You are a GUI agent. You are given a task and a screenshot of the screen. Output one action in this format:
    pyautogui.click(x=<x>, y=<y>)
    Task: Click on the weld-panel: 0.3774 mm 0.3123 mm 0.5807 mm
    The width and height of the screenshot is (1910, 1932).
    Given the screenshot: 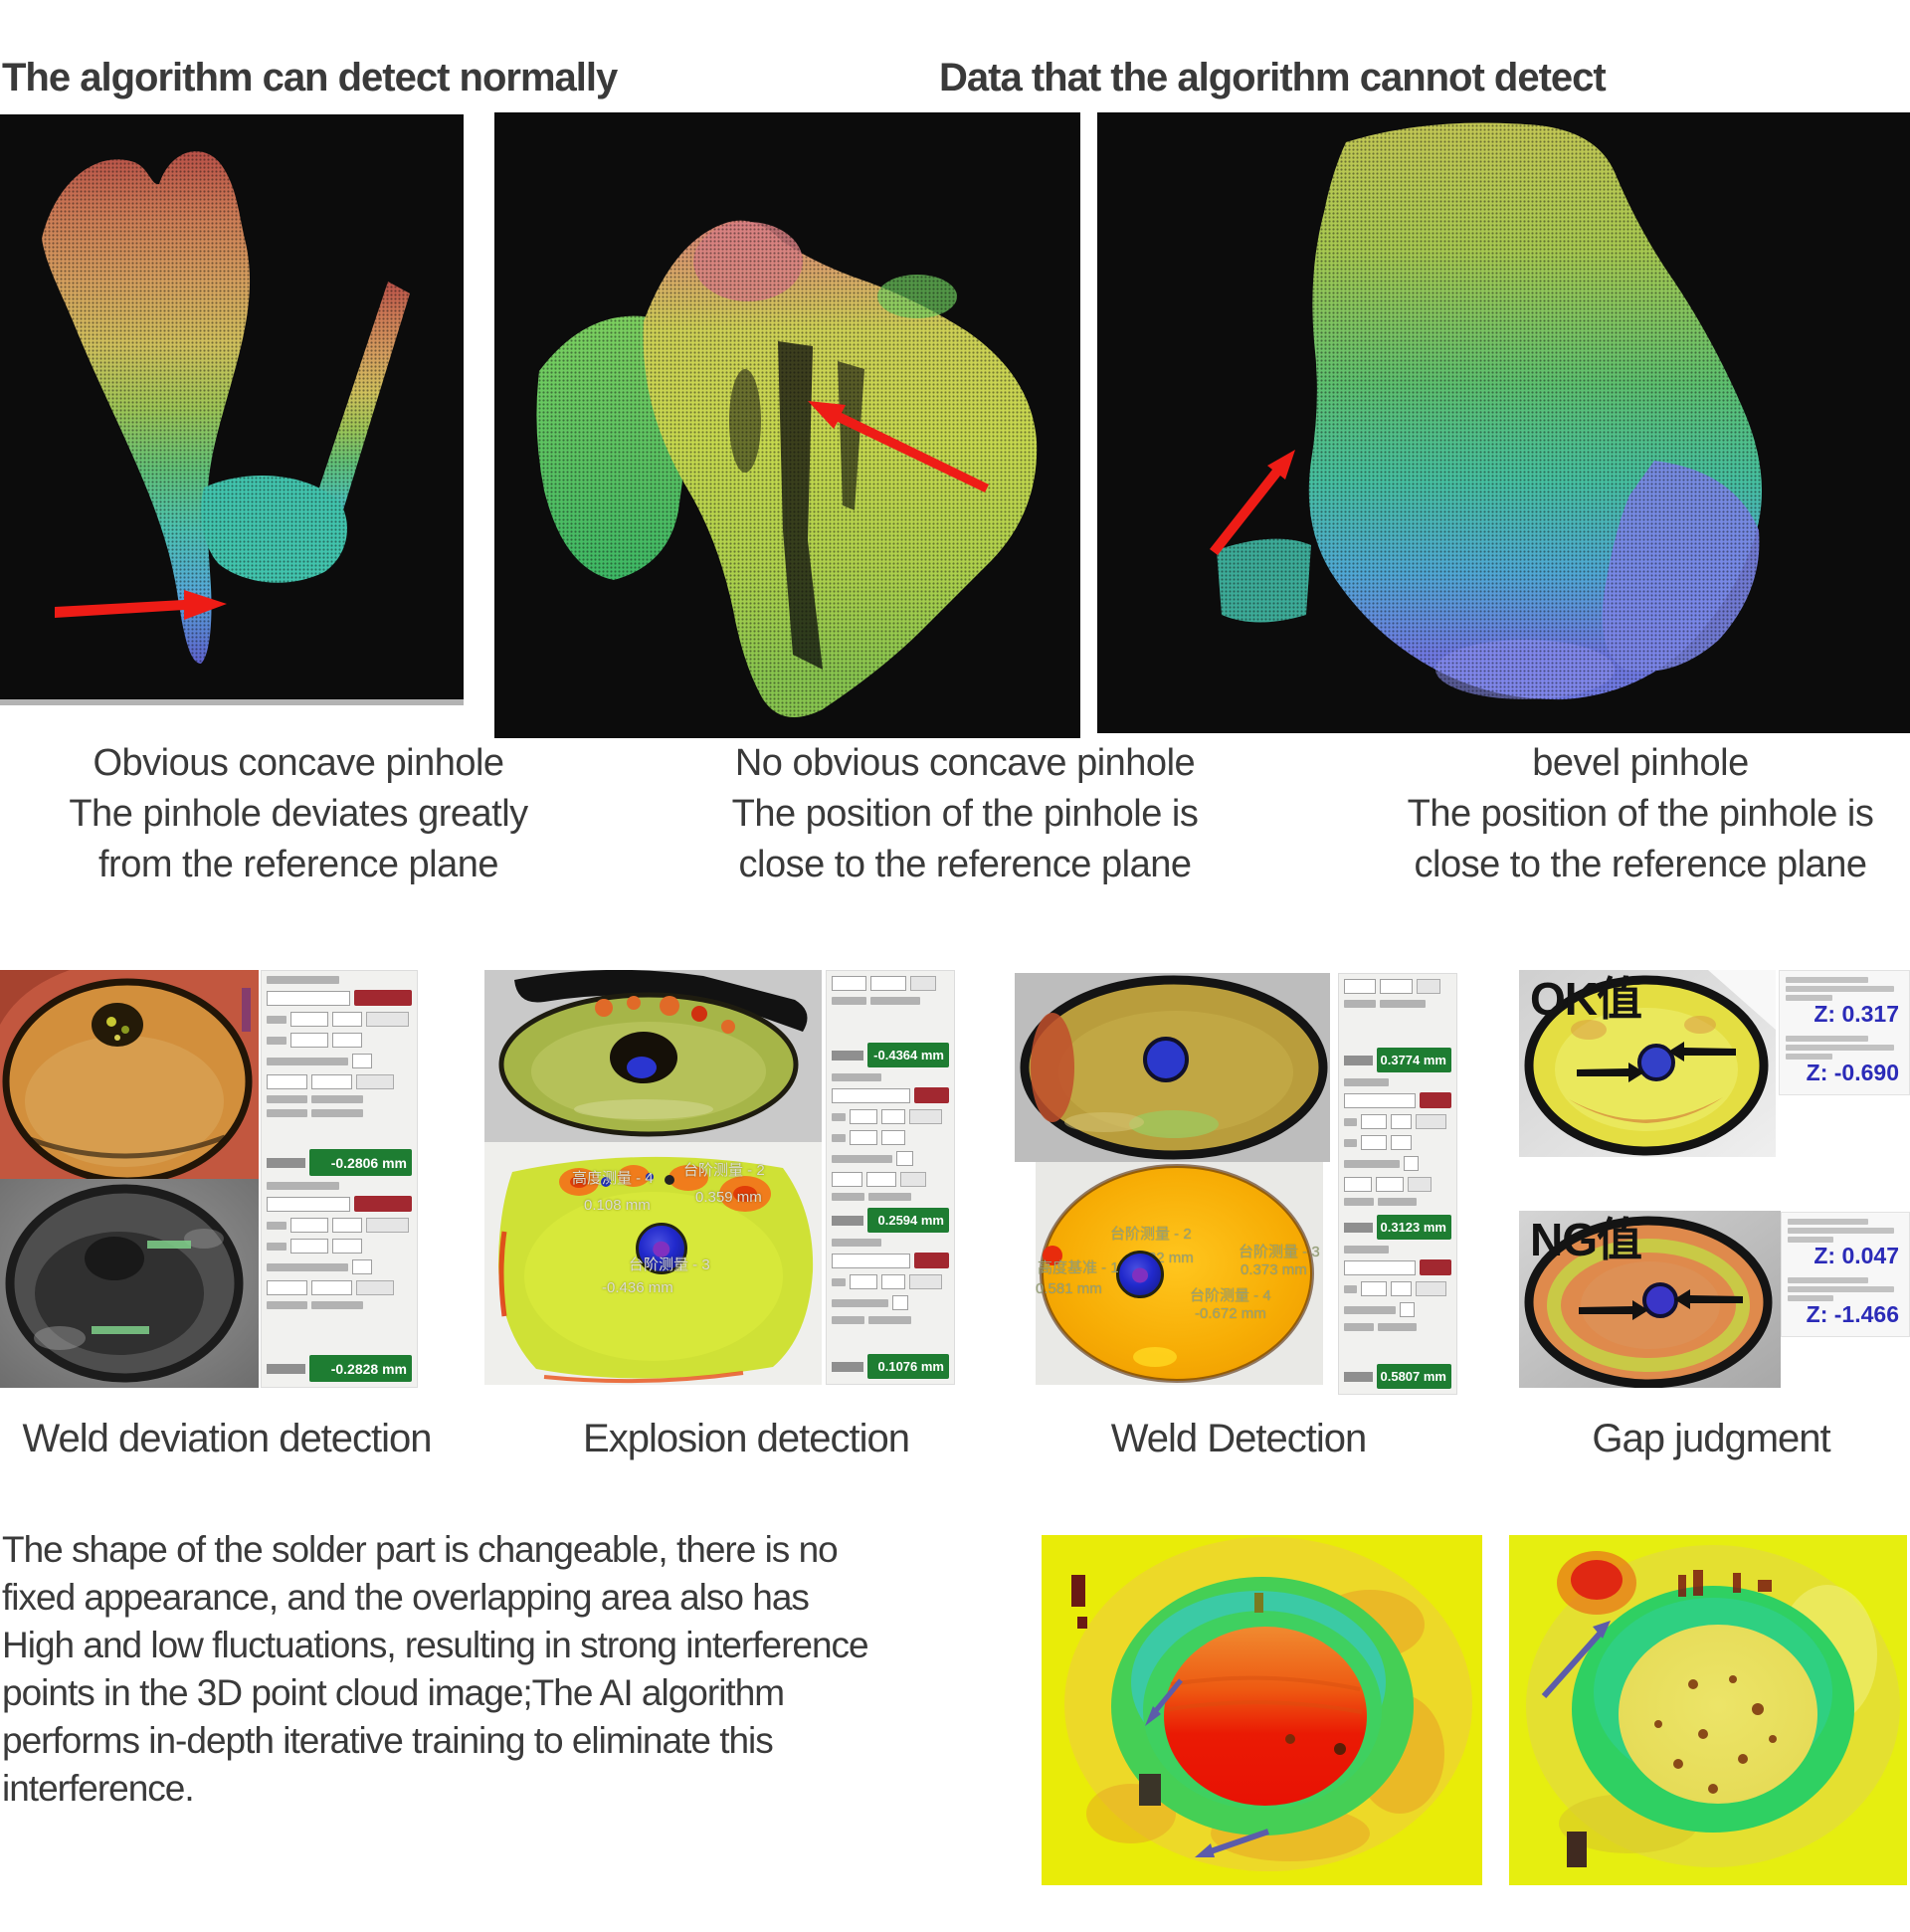 What is the action you would take?
    pyautogui.click(x=1397, y=1184)
    